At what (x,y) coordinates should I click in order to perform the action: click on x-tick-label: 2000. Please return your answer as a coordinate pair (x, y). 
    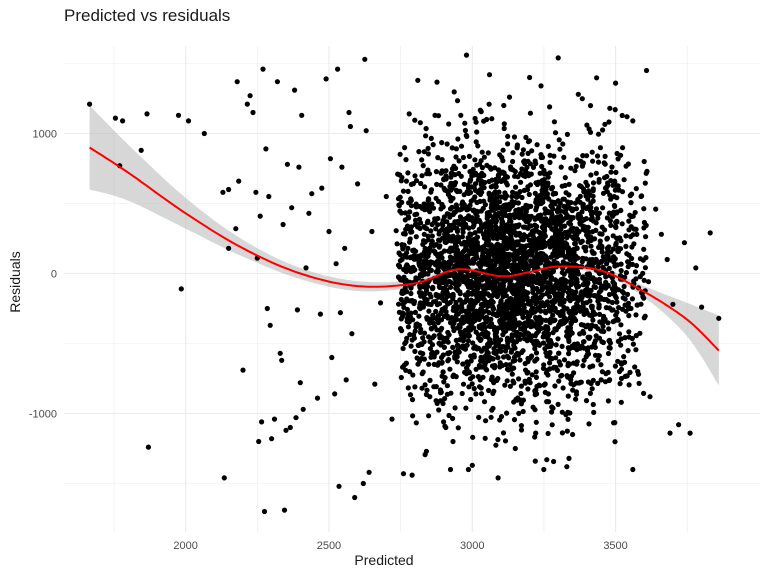
    Looking at the image, I should click on (185, 546).